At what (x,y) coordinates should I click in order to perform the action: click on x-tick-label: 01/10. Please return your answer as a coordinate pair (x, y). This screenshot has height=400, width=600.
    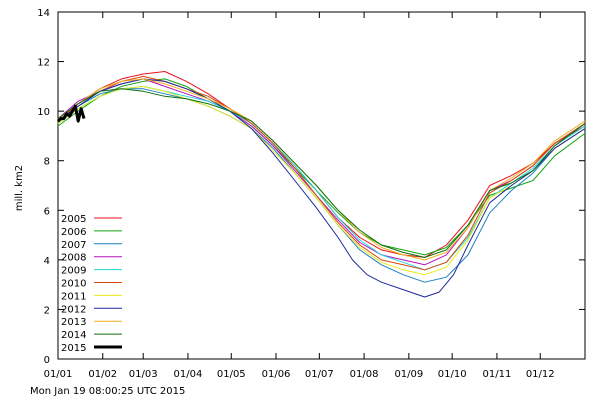
    Looking at the image, I should click on (452, 374).